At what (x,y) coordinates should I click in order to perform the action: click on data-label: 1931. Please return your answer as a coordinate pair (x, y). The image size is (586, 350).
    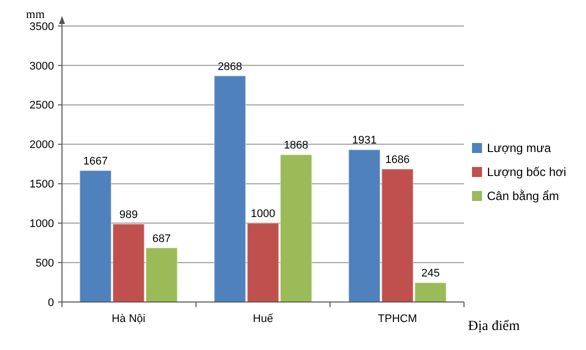
    Looking at the image, I should click on (364, 140).